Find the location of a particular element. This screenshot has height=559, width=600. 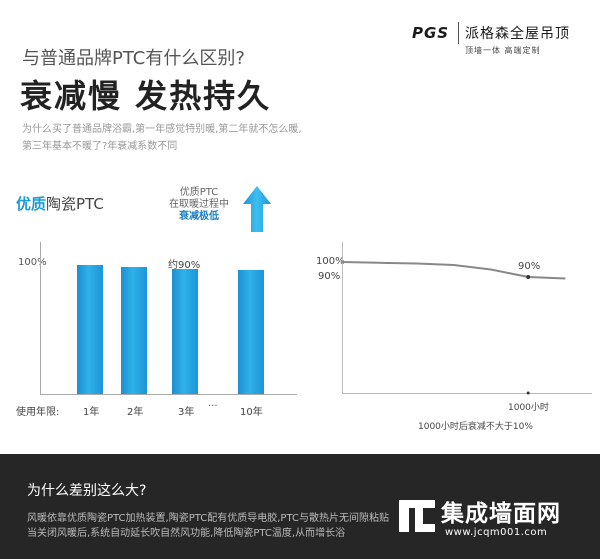

right-x-tick-label: 1000小时 is located at coordinates (528, 408).